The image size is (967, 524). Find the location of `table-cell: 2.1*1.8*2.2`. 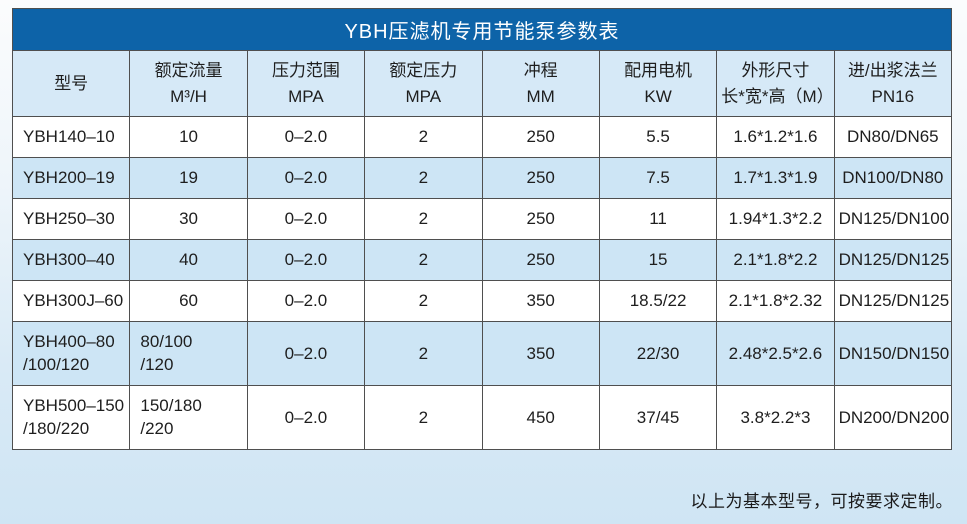

table-cell: 2.1*1.8*2.2 is located at coordinates (775, 260).